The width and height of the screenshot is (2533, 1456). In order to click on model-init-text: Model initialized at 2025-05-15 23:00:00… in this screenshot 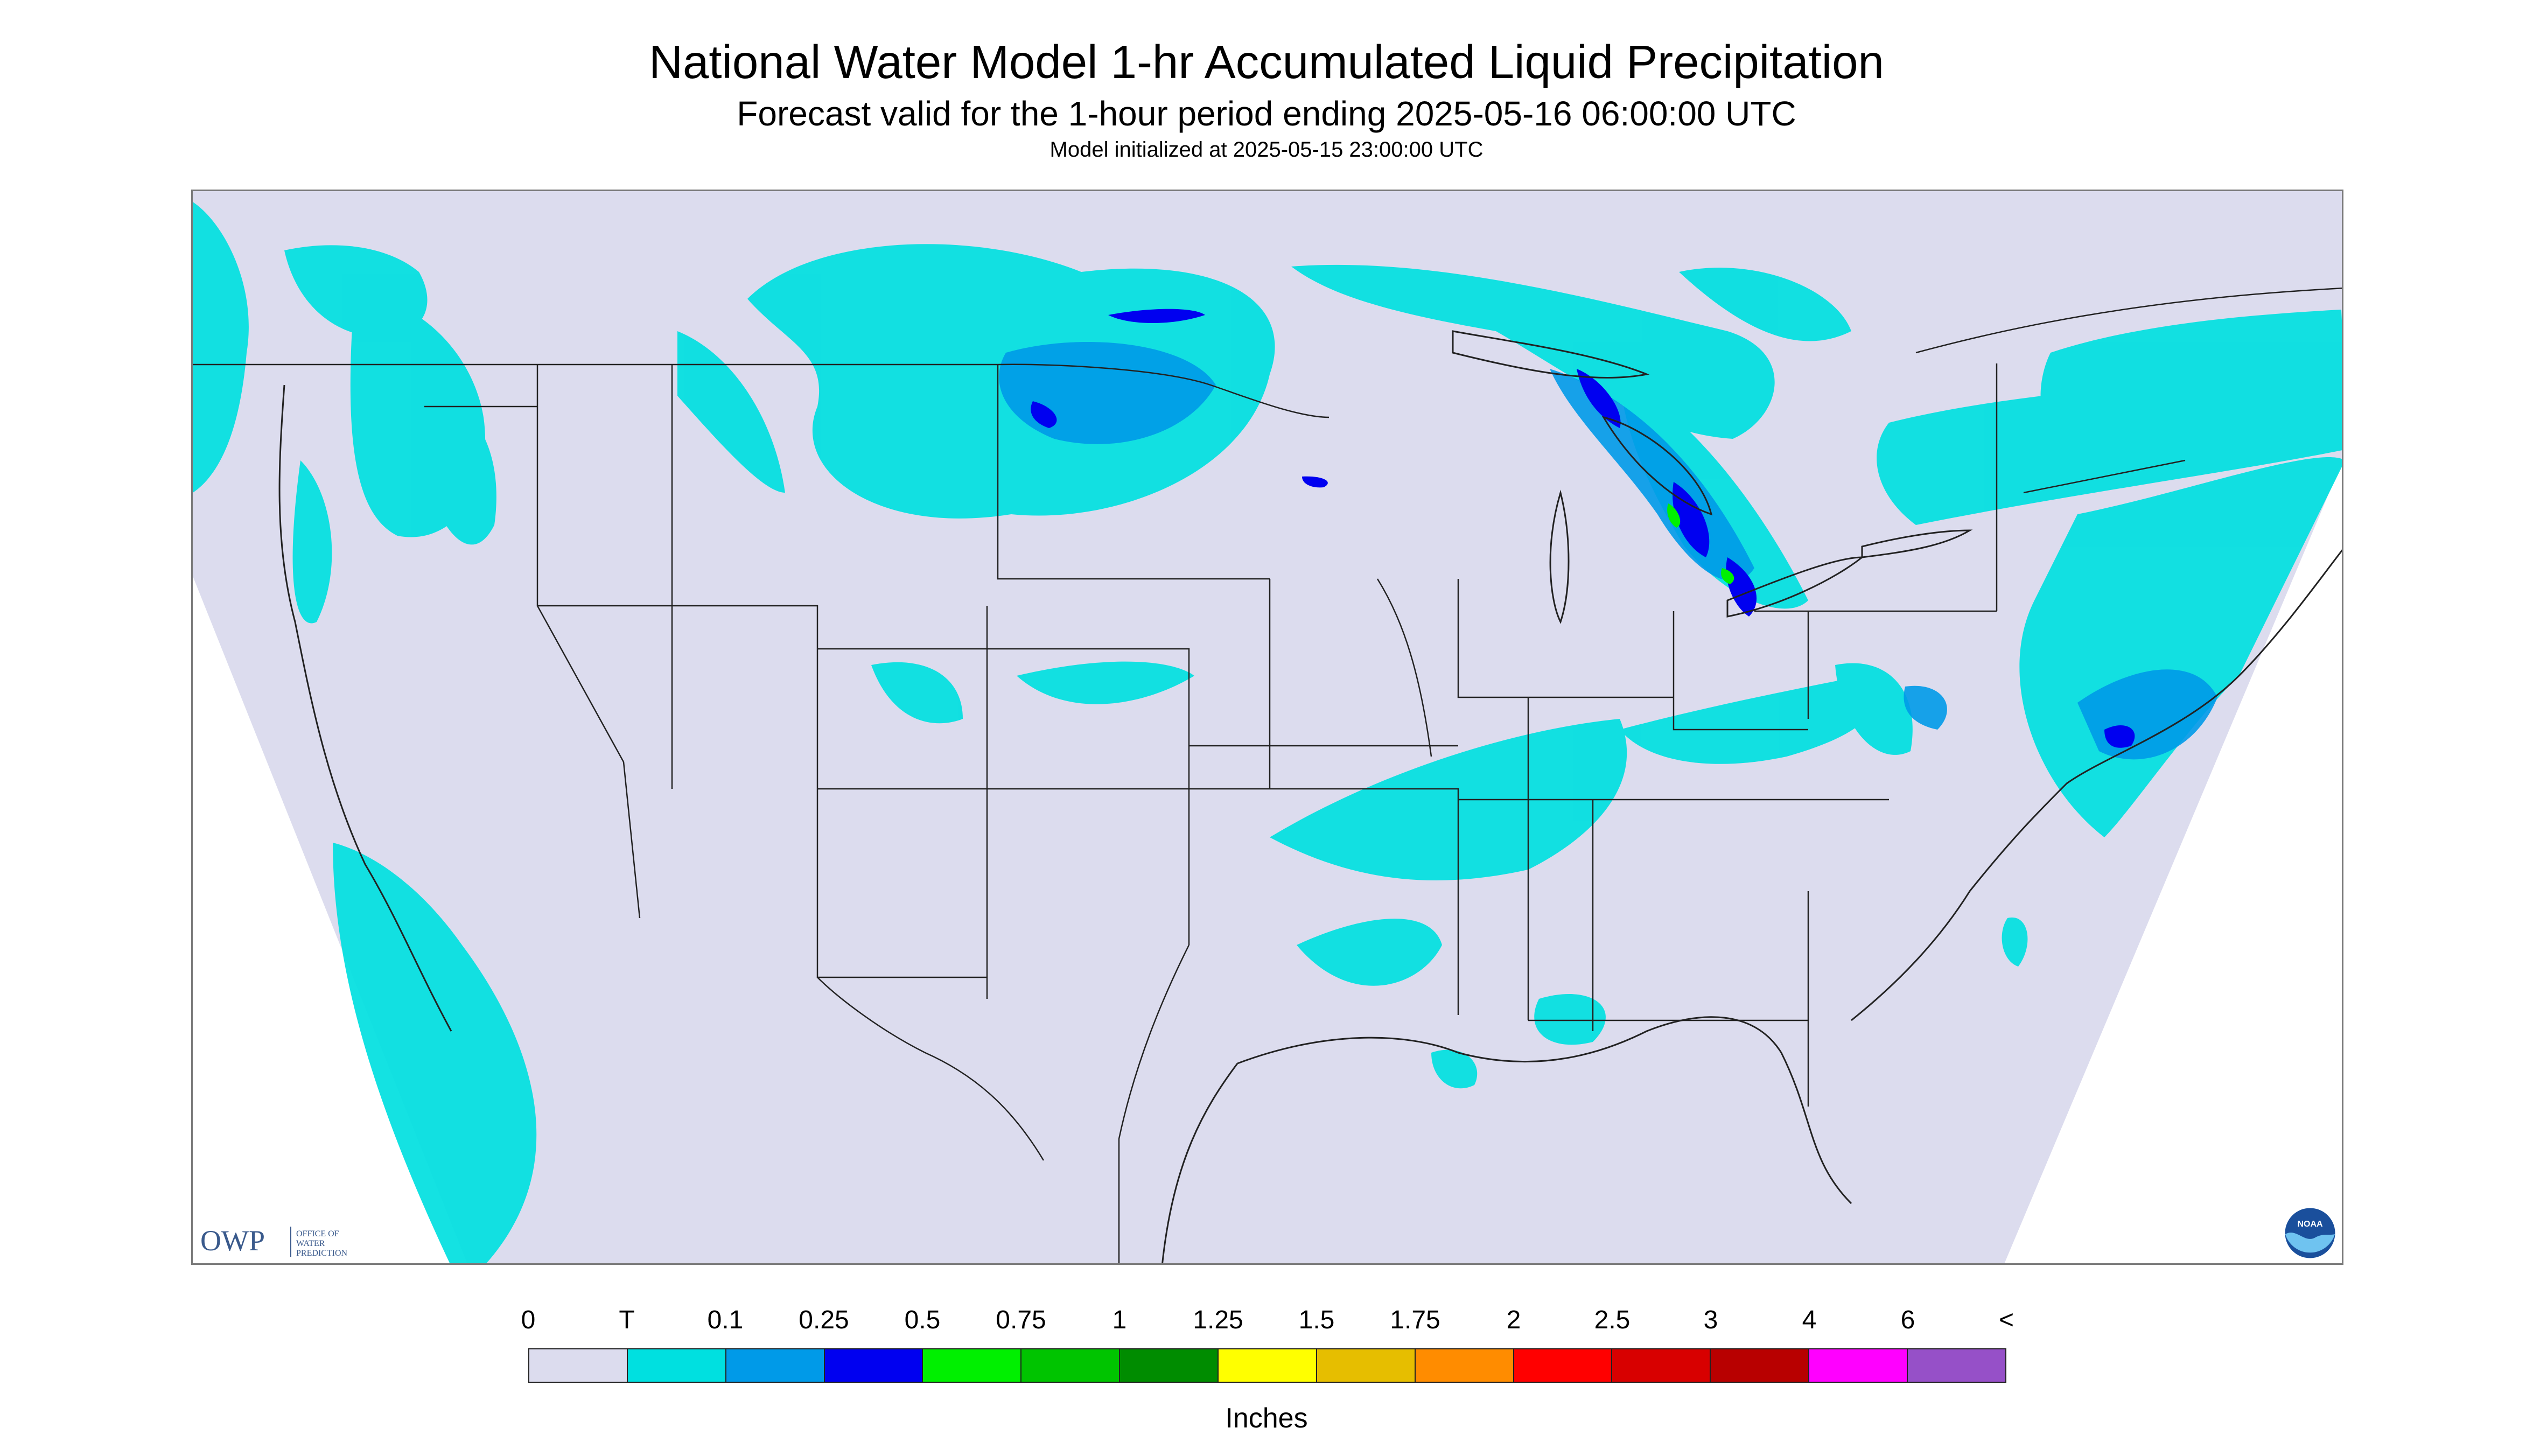, I will do `click(1266, 150)`.